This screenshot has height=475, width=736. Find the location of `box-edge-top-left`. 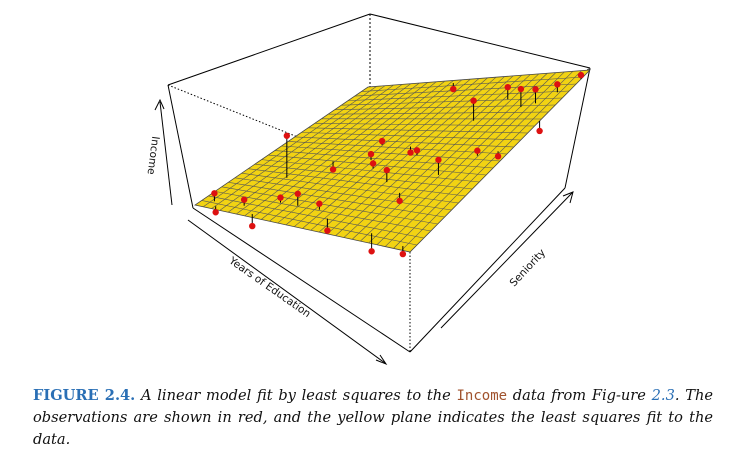

box-edge-top-left is located at coordinates (269, 49).